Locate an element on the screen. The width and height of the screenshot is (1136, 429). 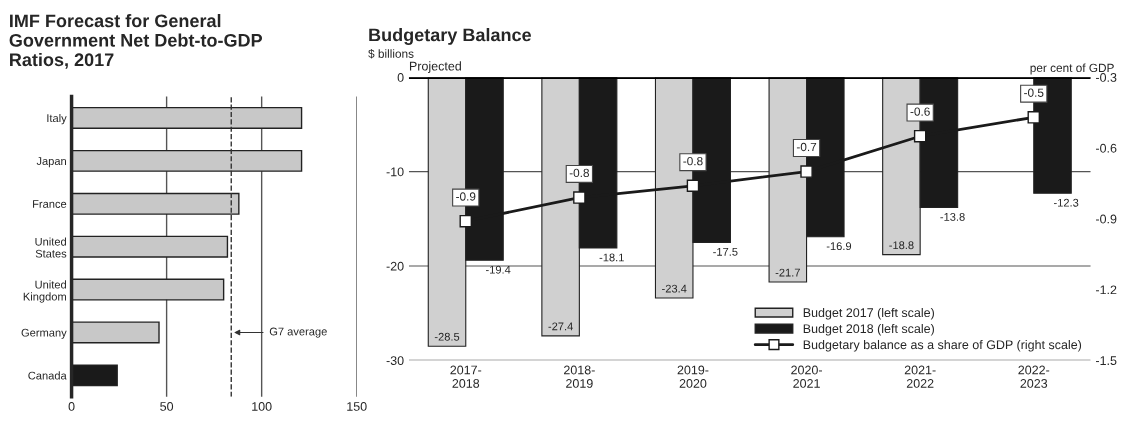
x-tick-label: 150 is located at coordinates (357, 406).